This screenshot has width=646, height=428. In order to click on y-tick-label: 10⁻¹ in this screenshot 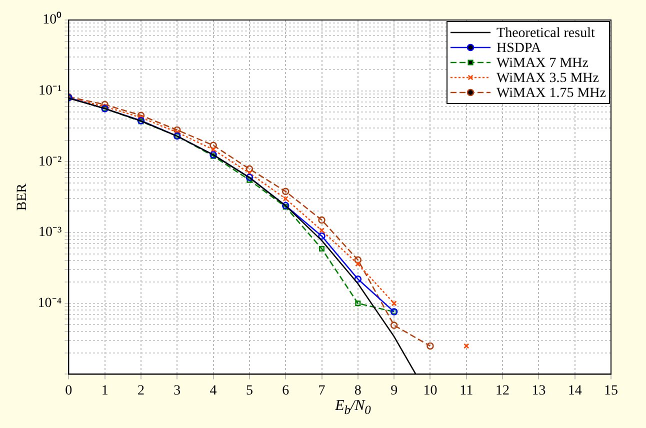, I will do `click(50, 91)`.